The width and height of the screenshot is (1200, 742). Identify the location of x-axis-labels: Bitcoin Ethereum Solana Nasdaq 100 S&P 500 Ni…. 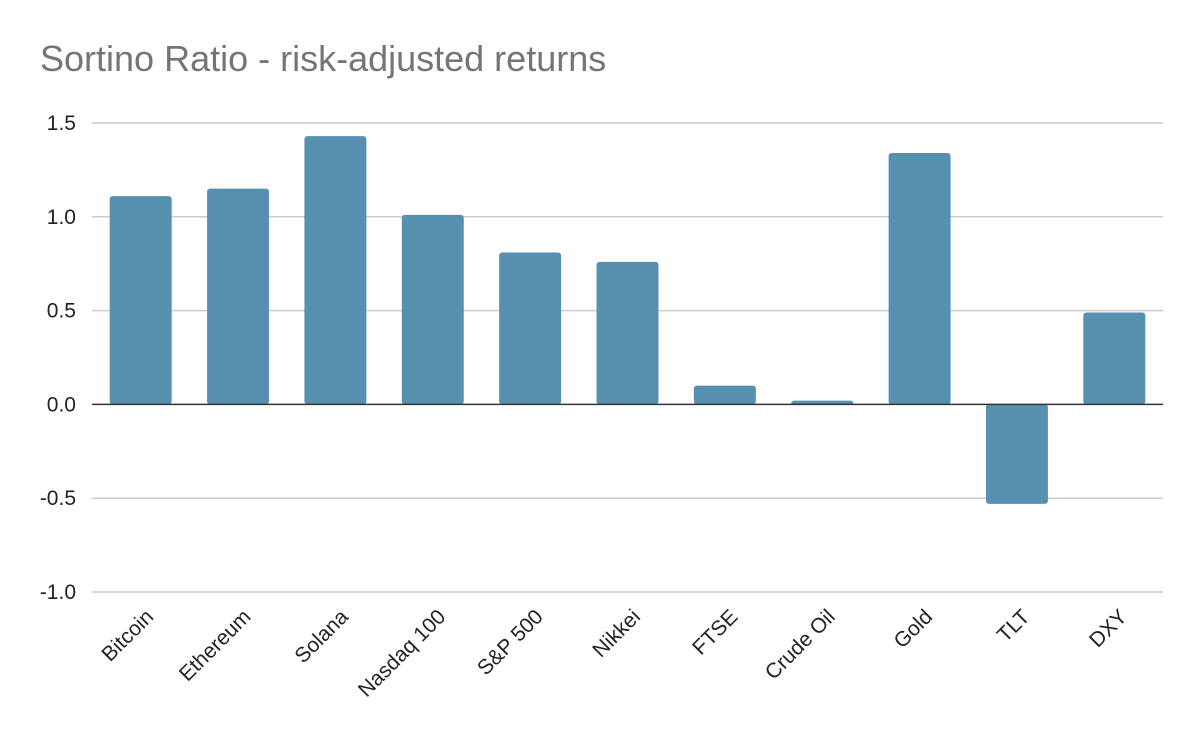
(614, 653).